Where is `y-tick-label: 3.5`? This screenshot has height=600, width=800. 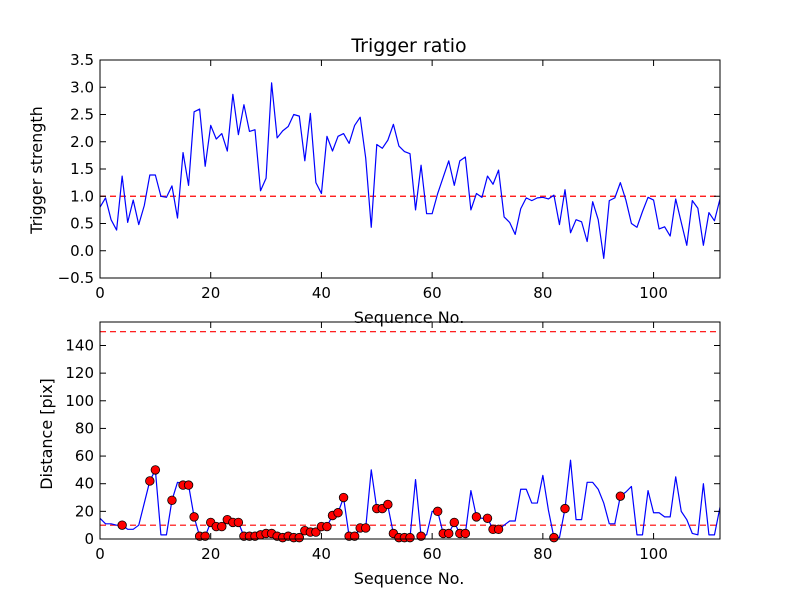
y-tick-label: 3.5 is located at coordinates (82, 60).